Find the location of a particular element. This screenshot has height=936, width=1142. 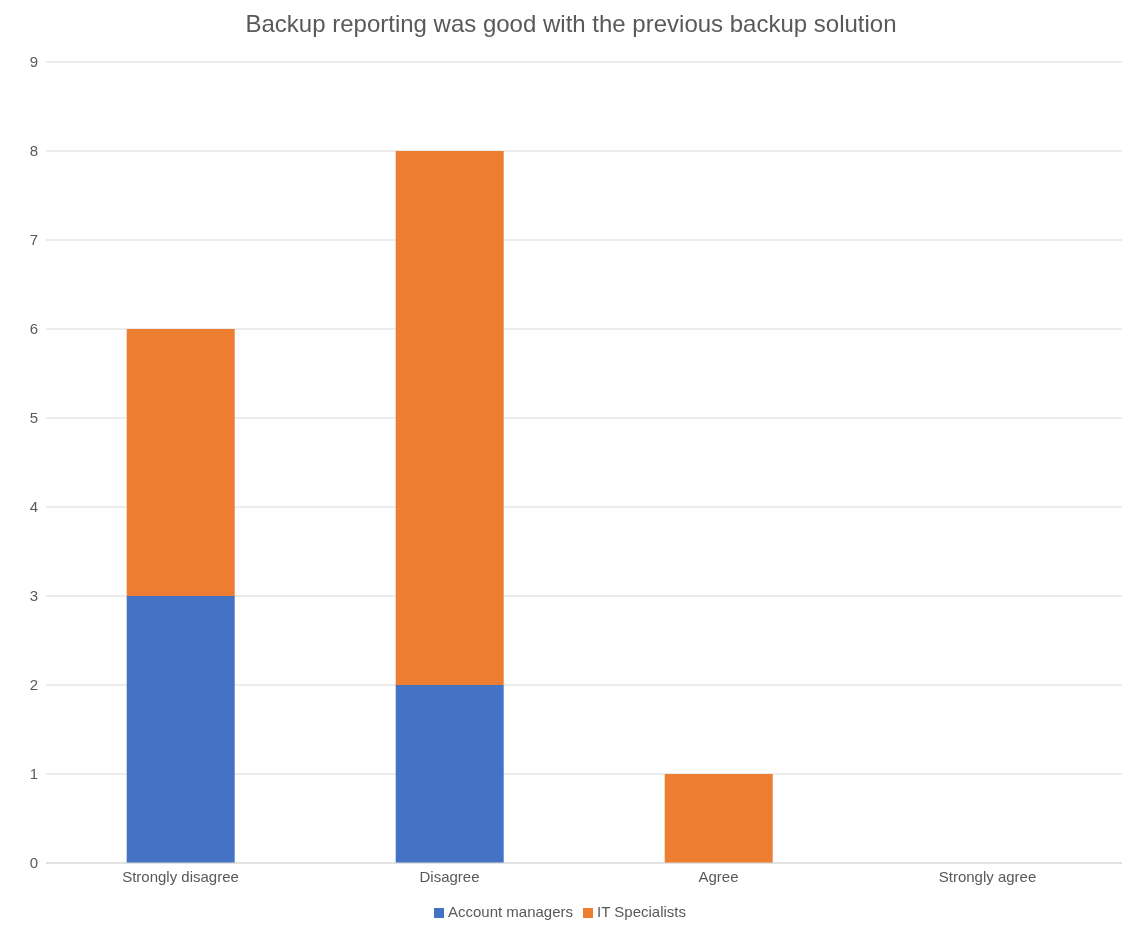

legend-label: Account managers is located at coordinates (510, 911).